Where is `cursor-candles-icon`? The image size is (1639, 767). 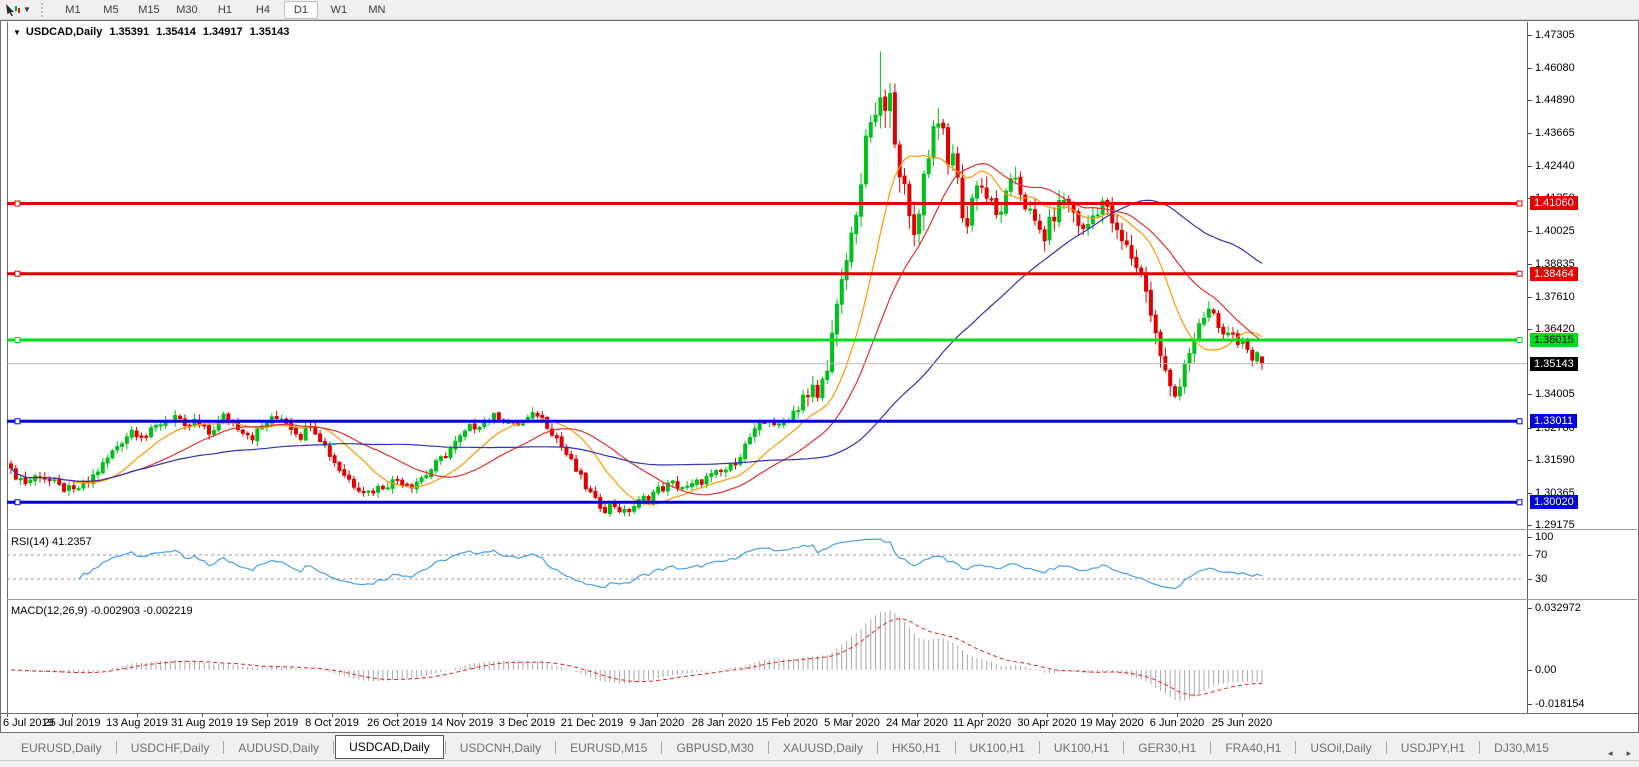
cursor-candles-icon is located at coordinates (13, 10).